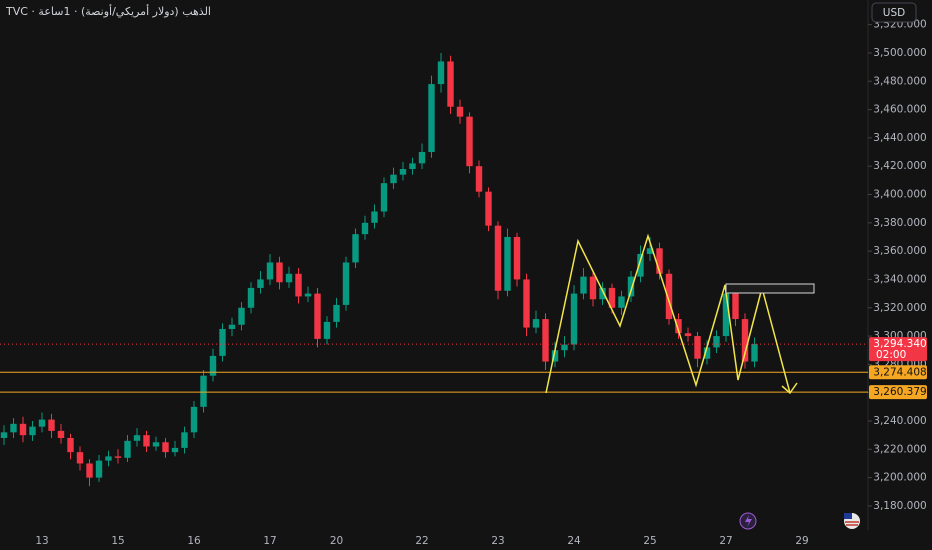  I want to click on flag-canton, so click(848, 516).